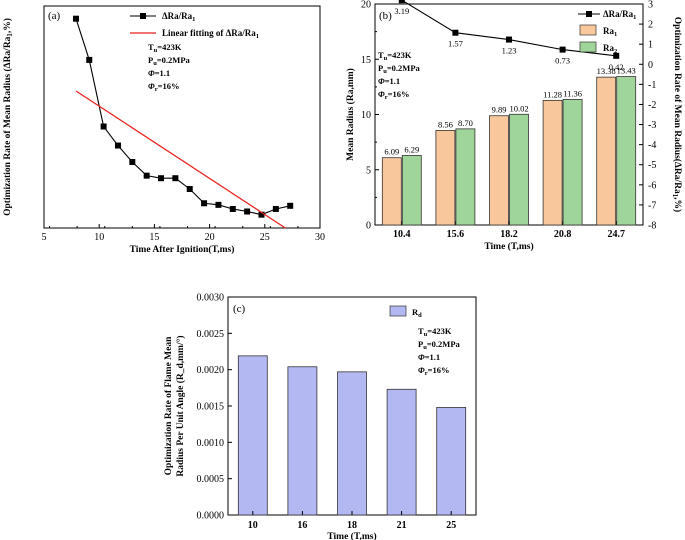  I want to click on y-axis-label-c-line2: Radius Per Unit Angle (R_d,mm/°), so click(180, 405).